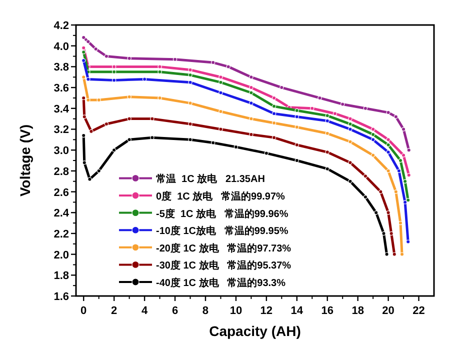  I want to click on legend-label: -40度 1C 放电 常温的93.3%, so click(221, 283).